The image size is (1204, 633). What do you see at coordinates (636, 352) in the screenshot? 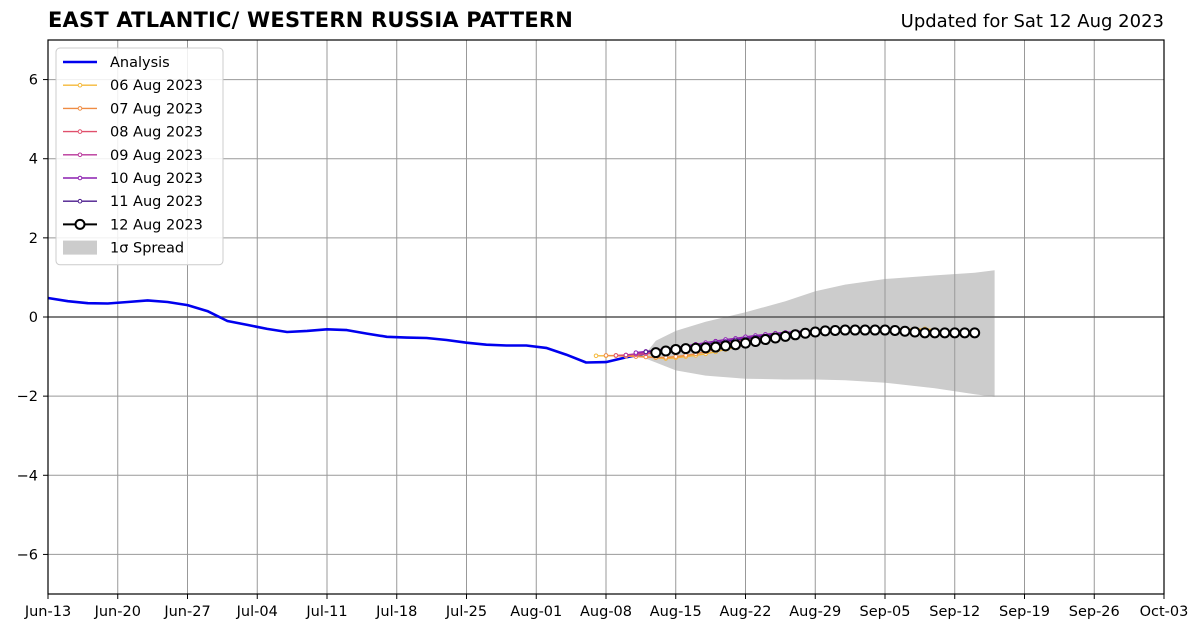
I see `forecast-point-10-aug-2023` at bounding box center [636, 352].